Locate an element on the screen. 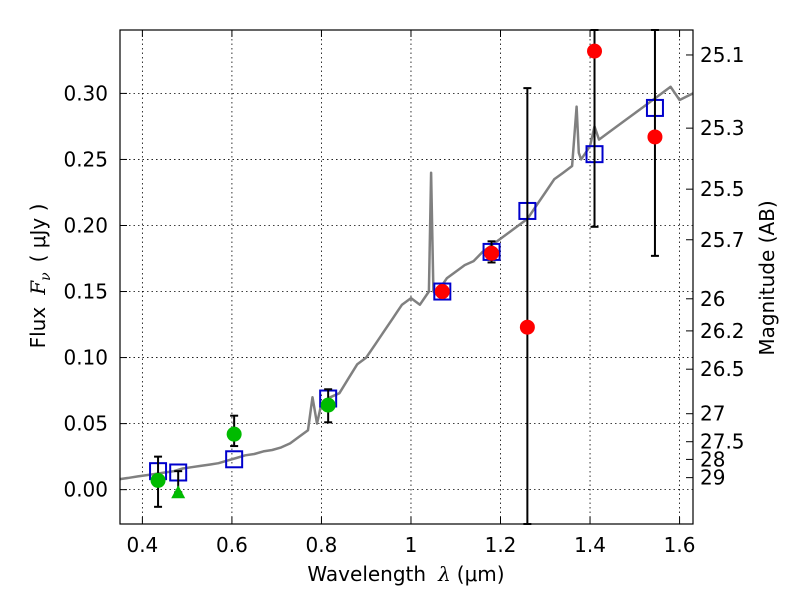 Image resolution: width=800 pixels, height=600 pixels. mag-tick-label: 26.5 is located at coordinates (722, 369).